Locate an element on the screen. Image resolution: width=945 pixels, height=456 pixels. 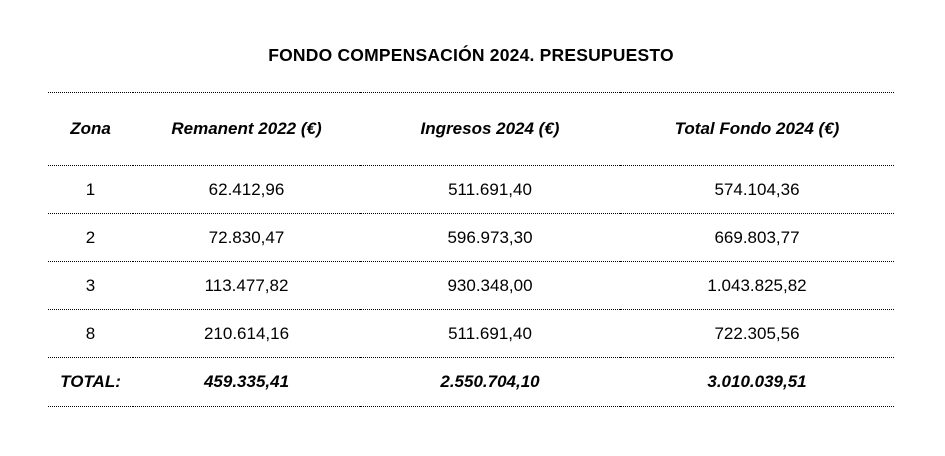
table-cell: 210.614,16 is located at coordinates (246, 333).